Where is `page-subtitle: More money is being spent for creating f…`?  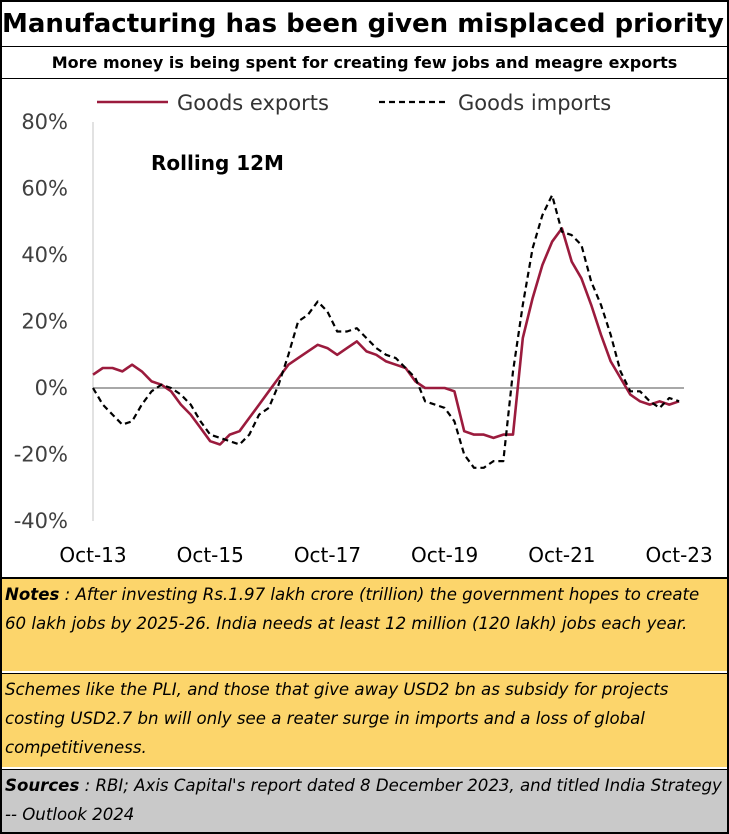
page-subtitle: More money is being spent for creating f… is located at coordinates (364, 63).